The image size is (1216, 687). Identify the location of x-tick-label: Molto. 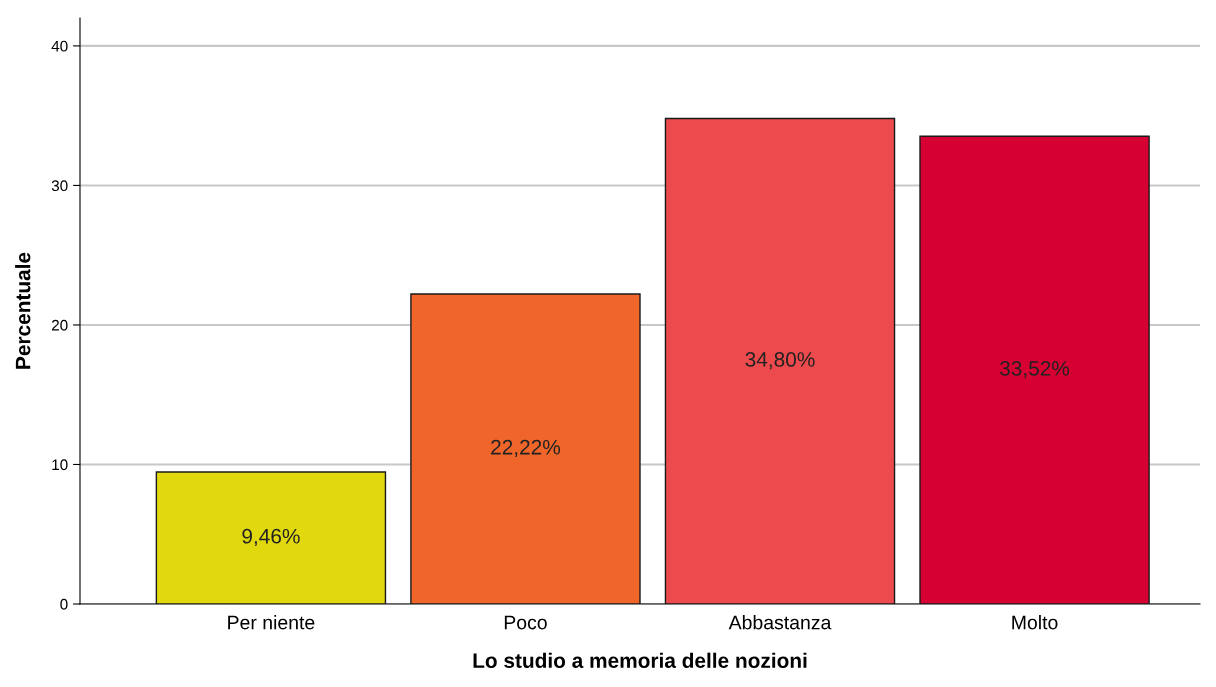
(1035, 622).